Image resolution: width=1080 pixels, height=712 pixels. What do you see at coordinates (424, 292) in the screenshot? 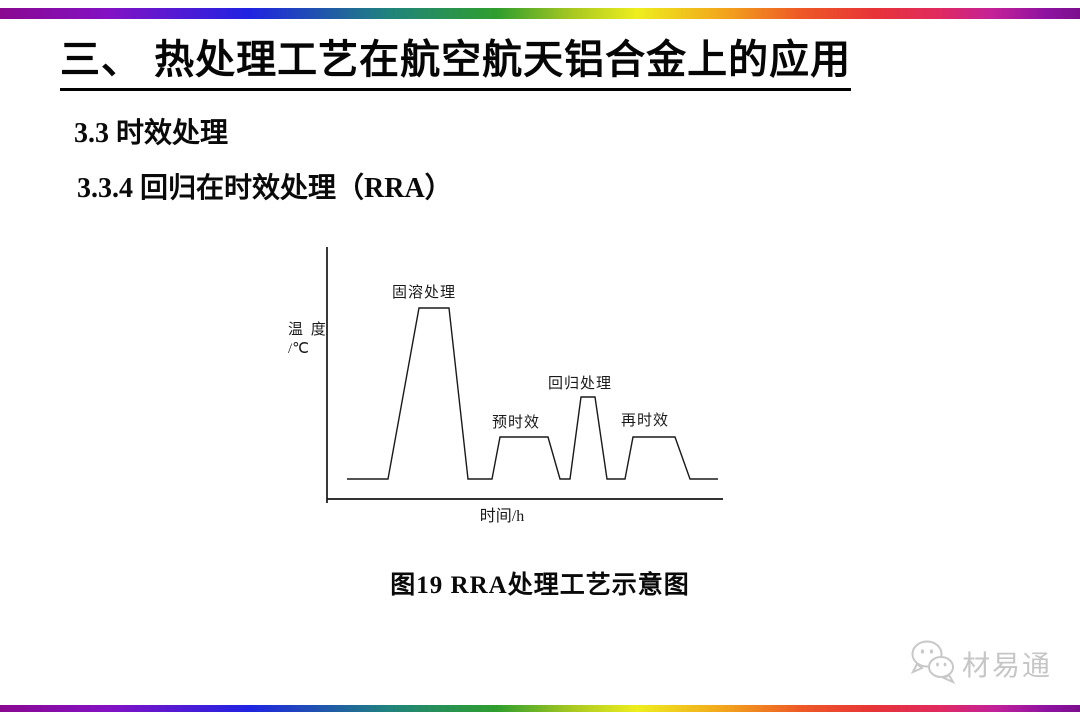
I see `stage-label-solution: 固溶处理` at bounding box center [424, 292].